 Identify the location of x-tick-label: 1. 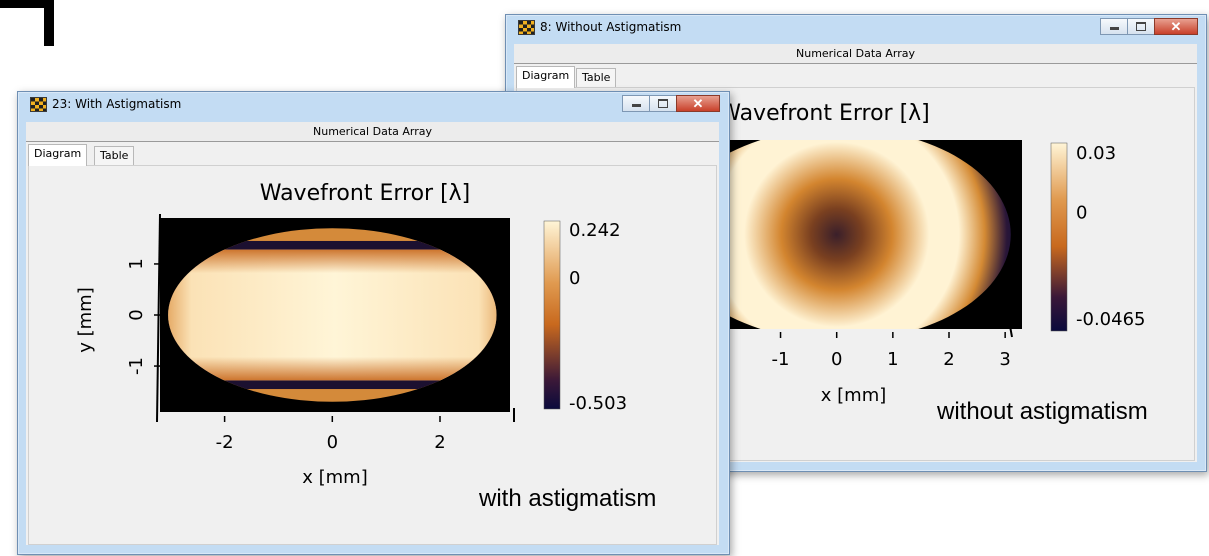
(892, 359).